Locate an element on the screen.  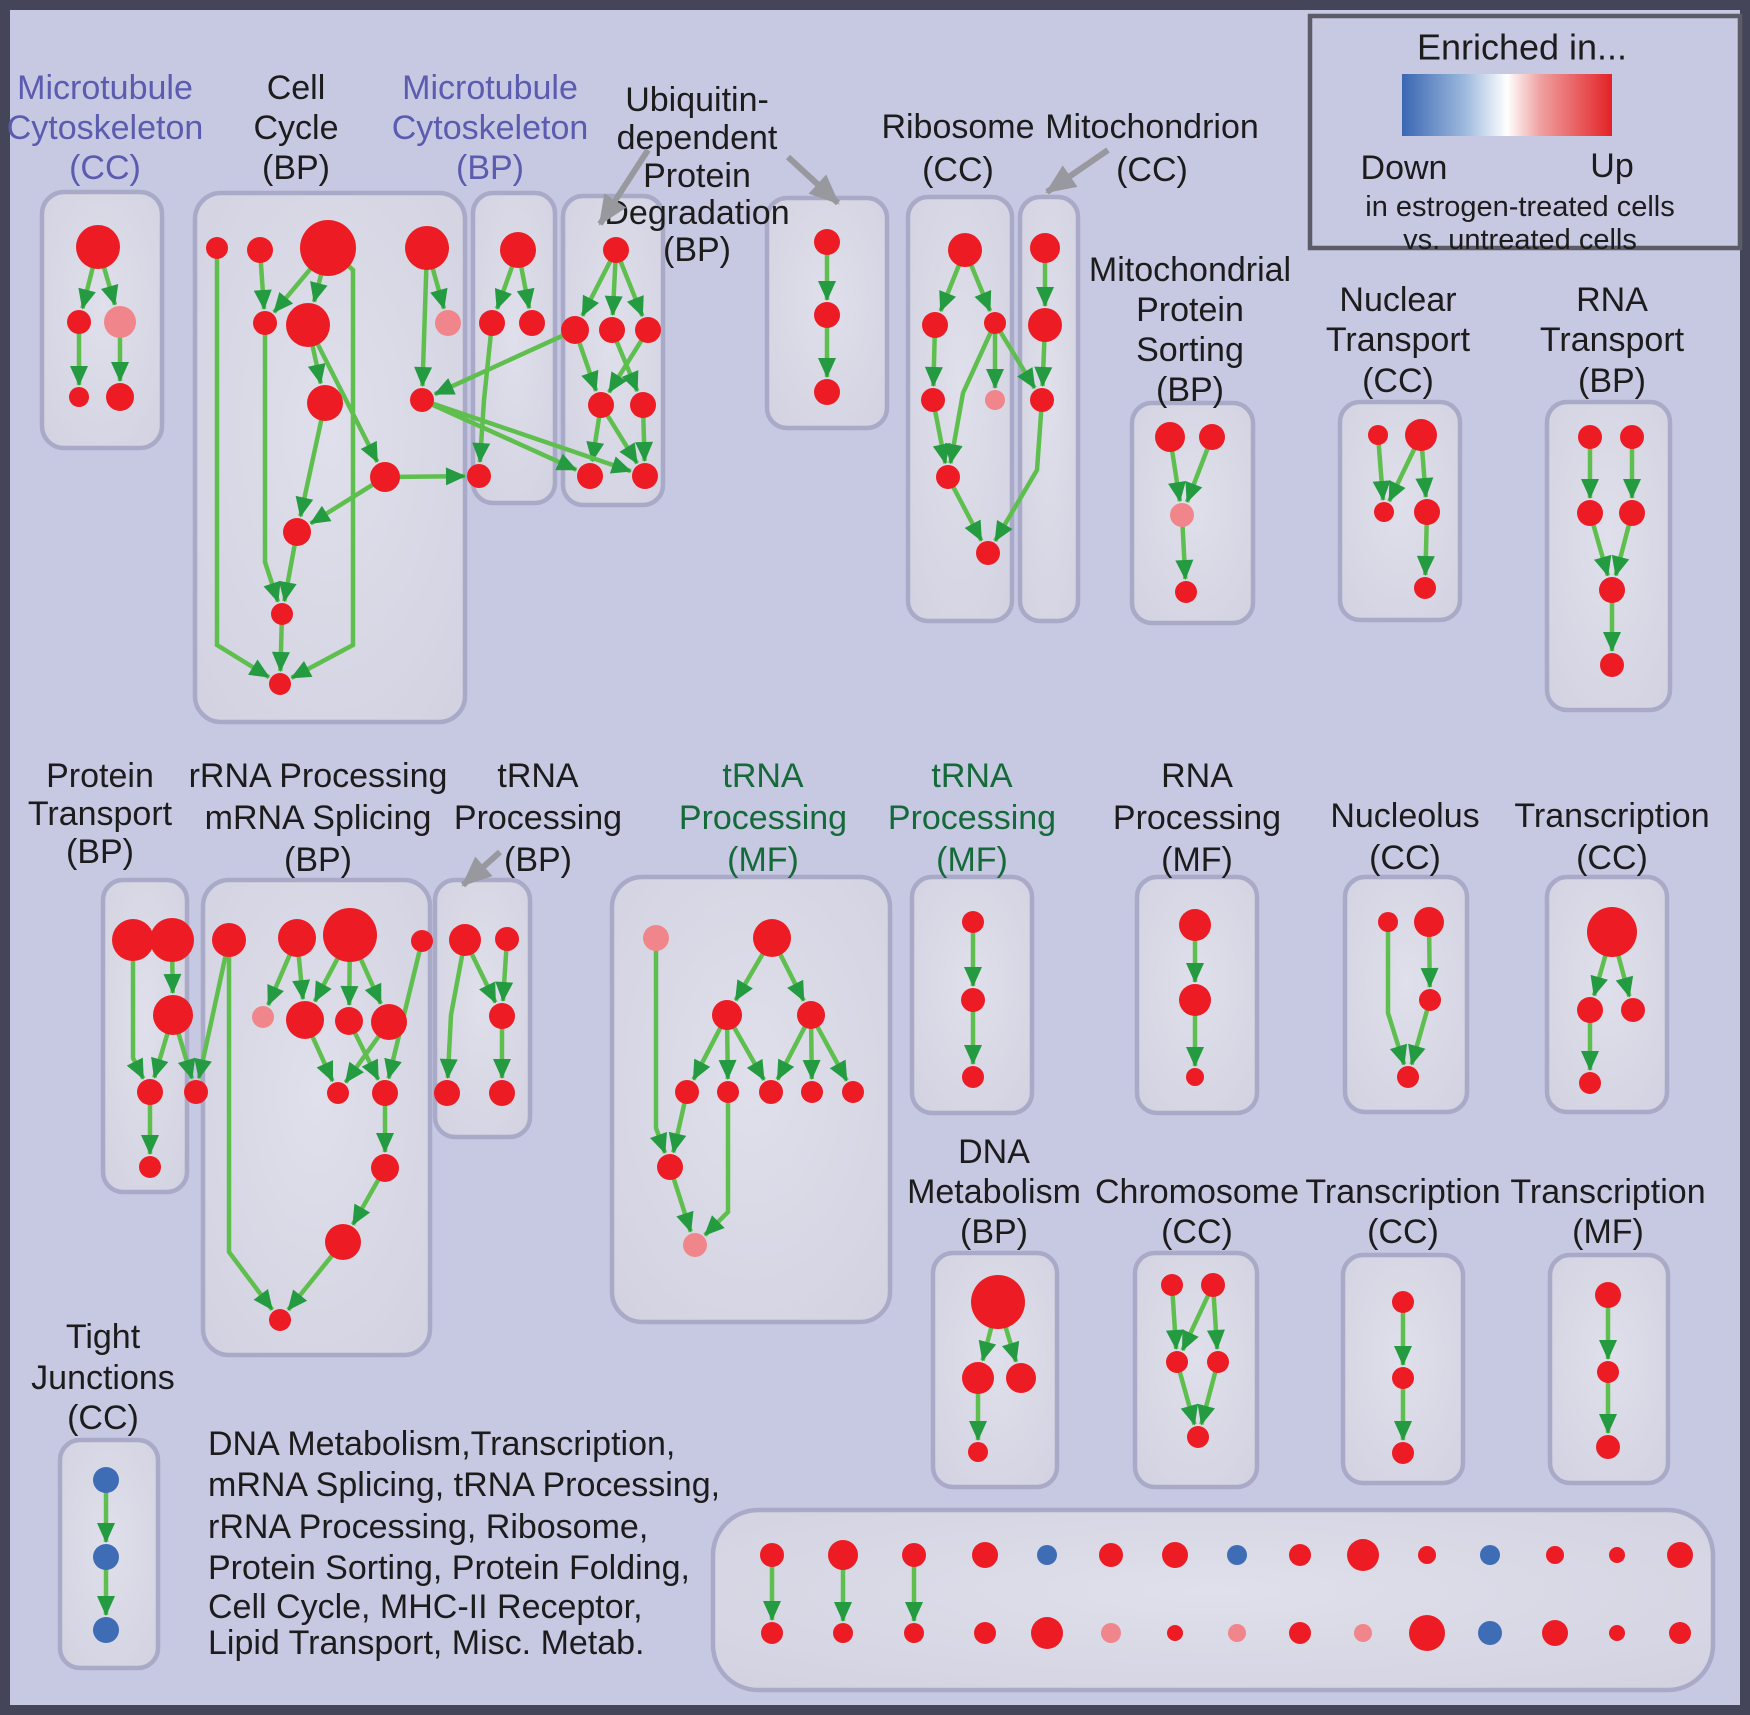
edge-ch2-ch4 is located at coordinates (1188, 1398).